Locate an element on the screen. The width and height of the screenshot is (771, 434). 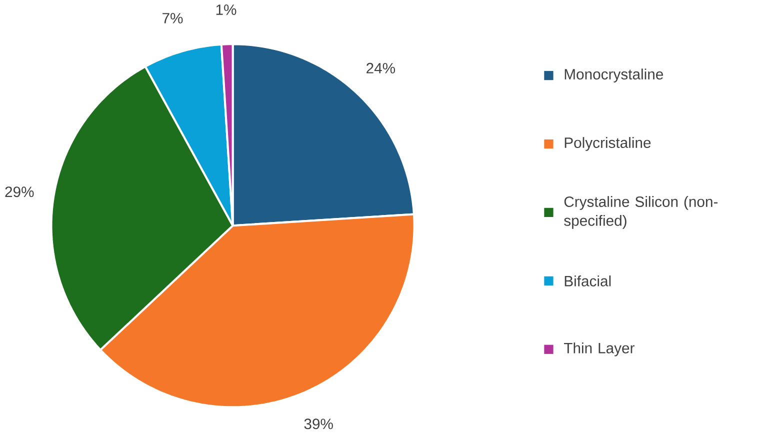
data-label: 7% is located at coordinates (172, 18).